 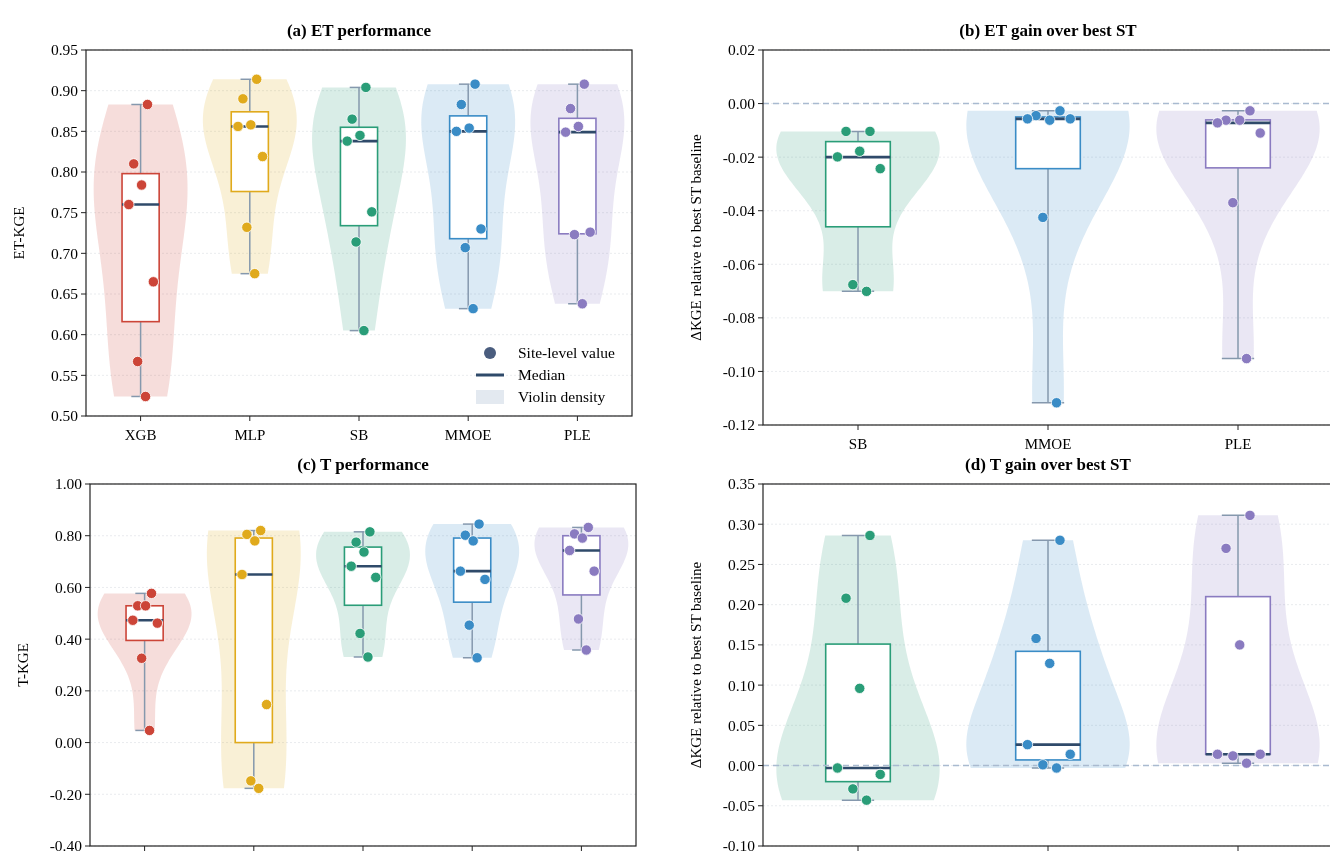 I want to click on y-tick-label: -0.02, so click(x=738, y=157).